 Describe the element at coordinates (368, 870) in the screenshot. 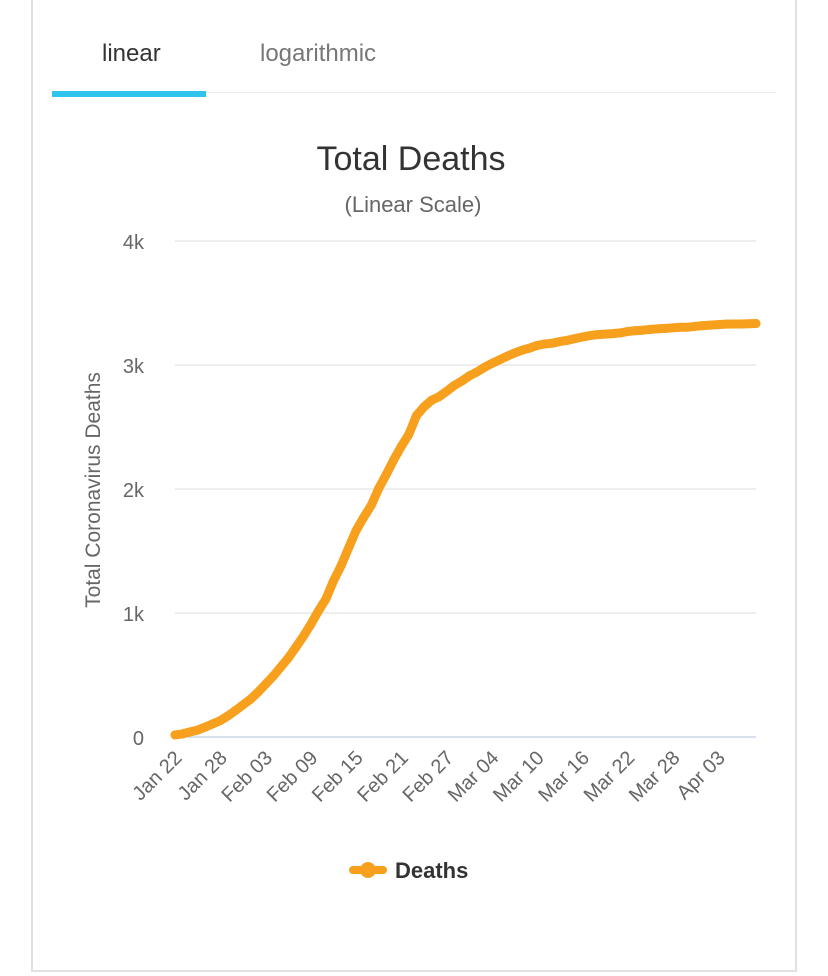

I see `legend-marker-icon` at that location.